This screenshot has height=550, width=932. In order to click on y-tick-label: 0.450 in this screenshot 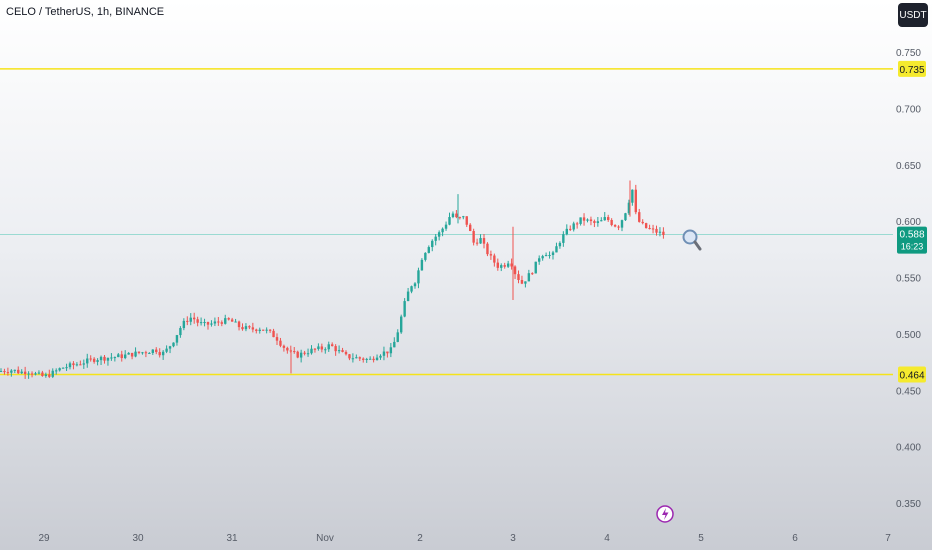, I will do `click(908, 391)`.